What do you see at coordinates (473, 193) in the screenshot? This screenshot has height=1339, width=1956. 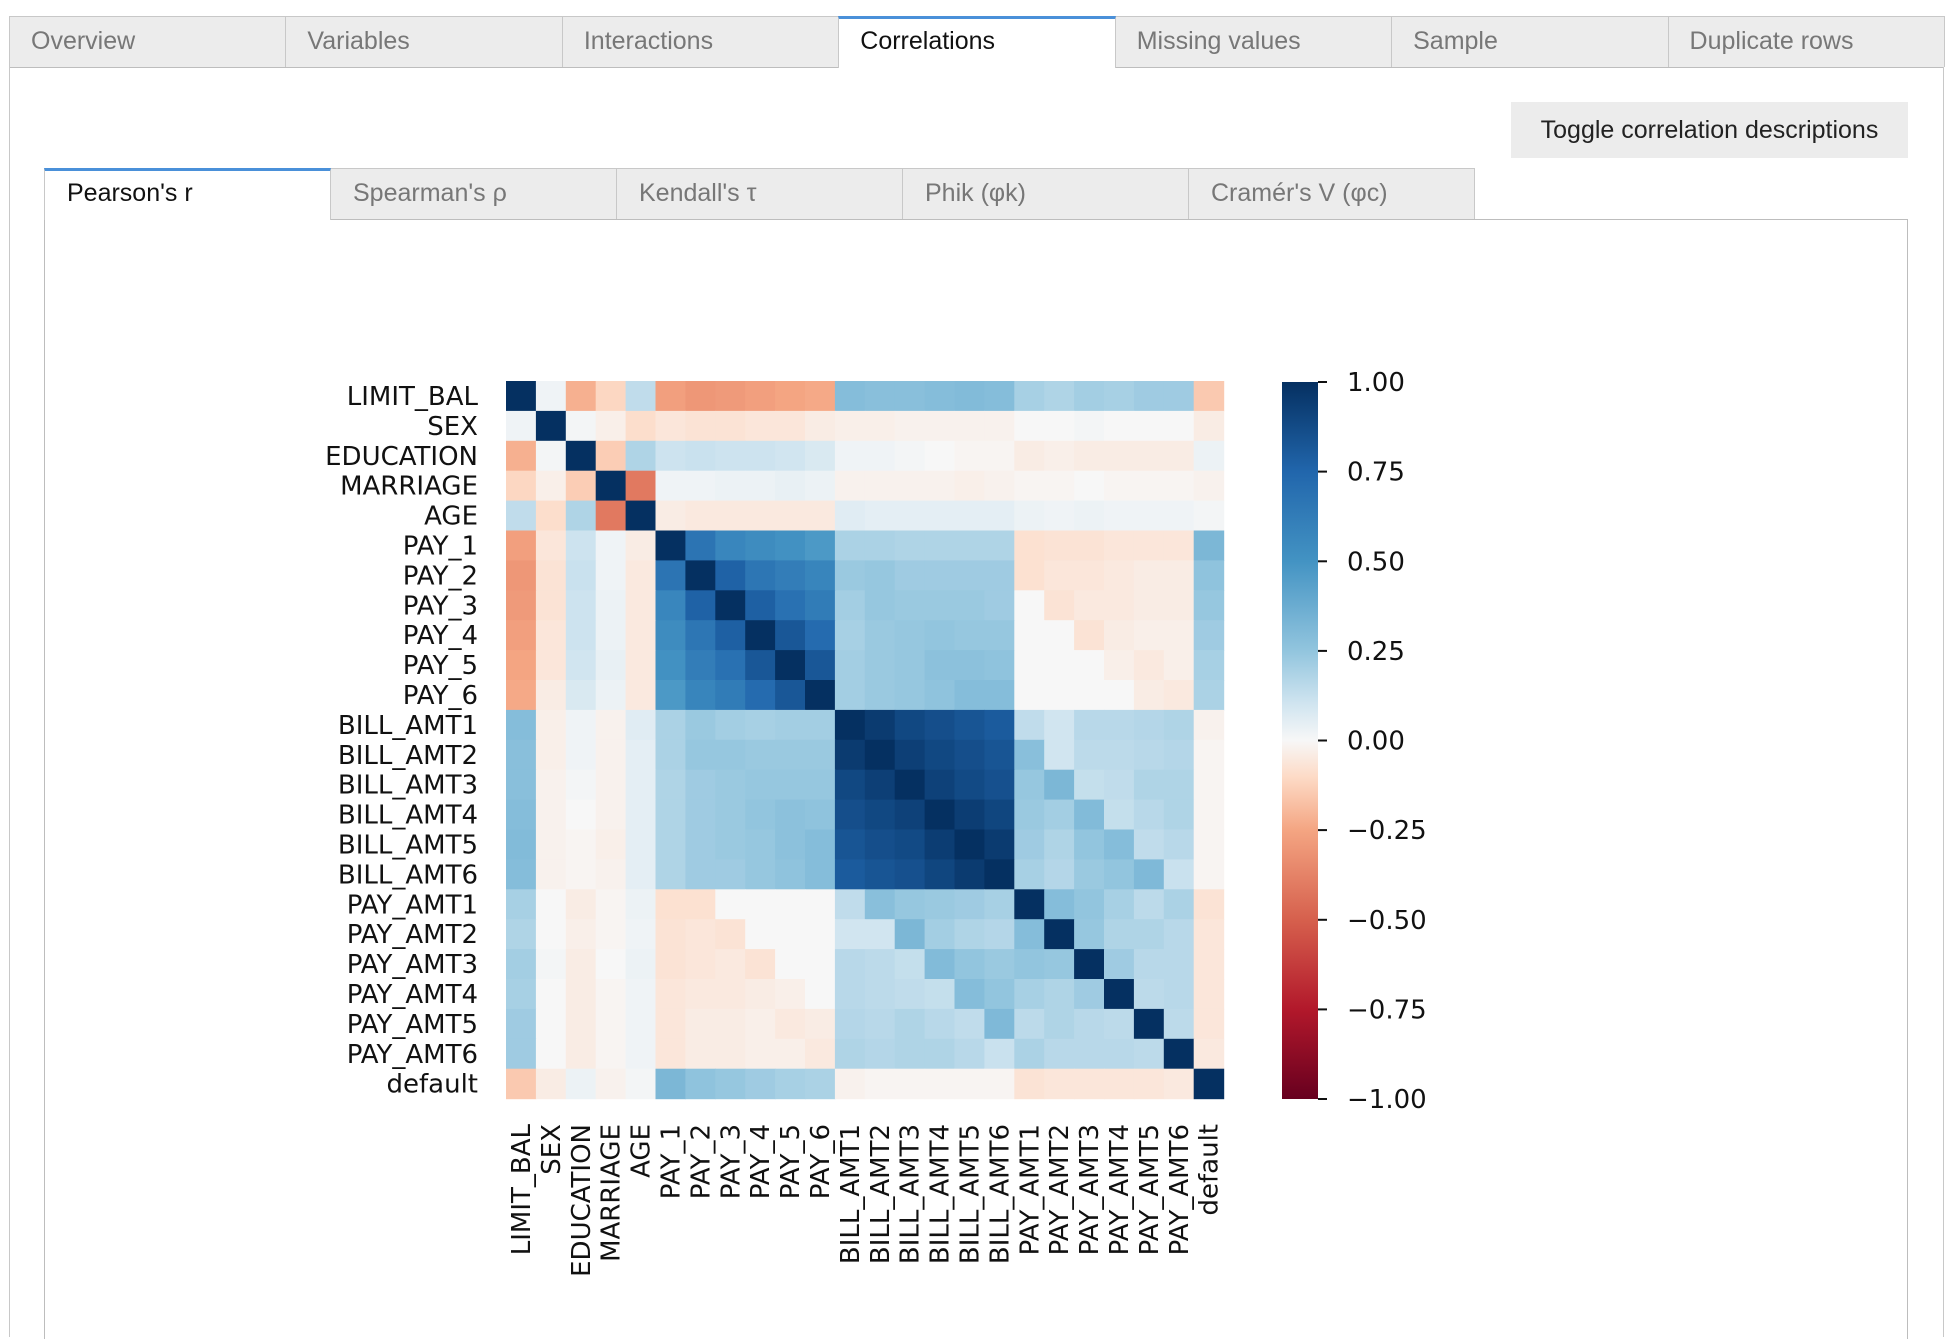 I see `tab-spearman: Spearman's ρ` at bounding box center [473, 193].